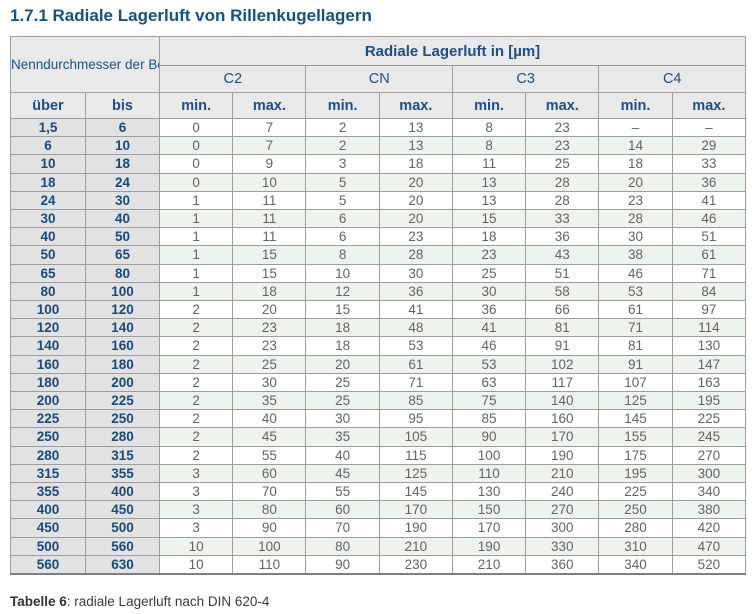  What do you see at coordinates (415, 382) in the screenshot?
I see `cell-cn-max: 71` at bounding box center [415, 382].